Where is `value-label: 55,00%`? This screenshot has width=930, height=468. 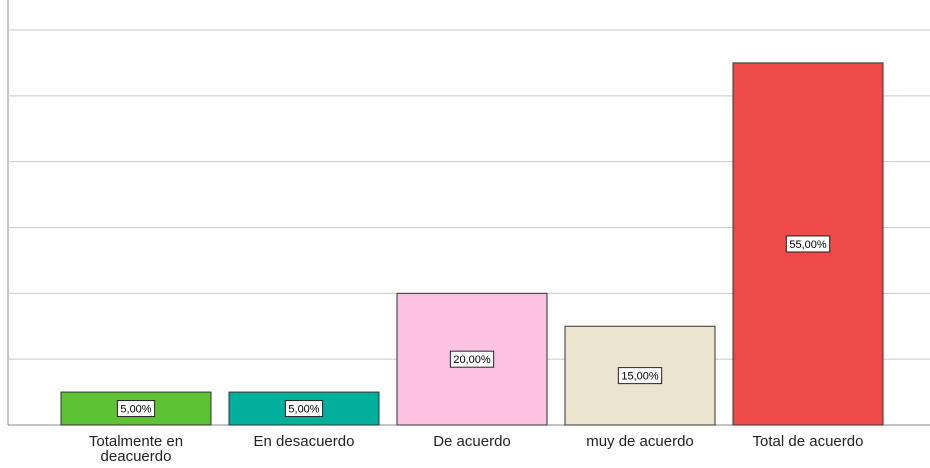 value-label: 55,00% is located at coordinates (808, 245).